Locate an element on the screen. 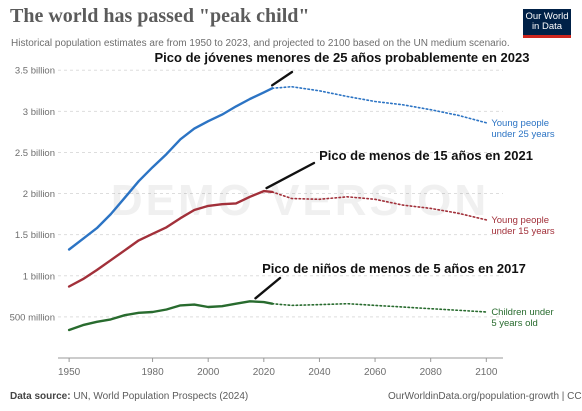  series-label-1-line-1: under 15 years is located at coordinates (523, 231).